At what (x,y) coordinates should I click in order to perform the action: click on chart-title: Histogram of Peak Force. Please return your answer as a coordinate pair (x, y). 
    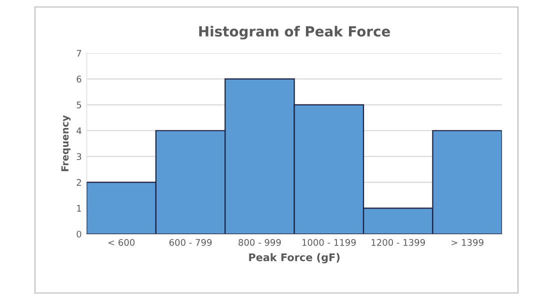
    Looking at the image, I should click on (294, 33).